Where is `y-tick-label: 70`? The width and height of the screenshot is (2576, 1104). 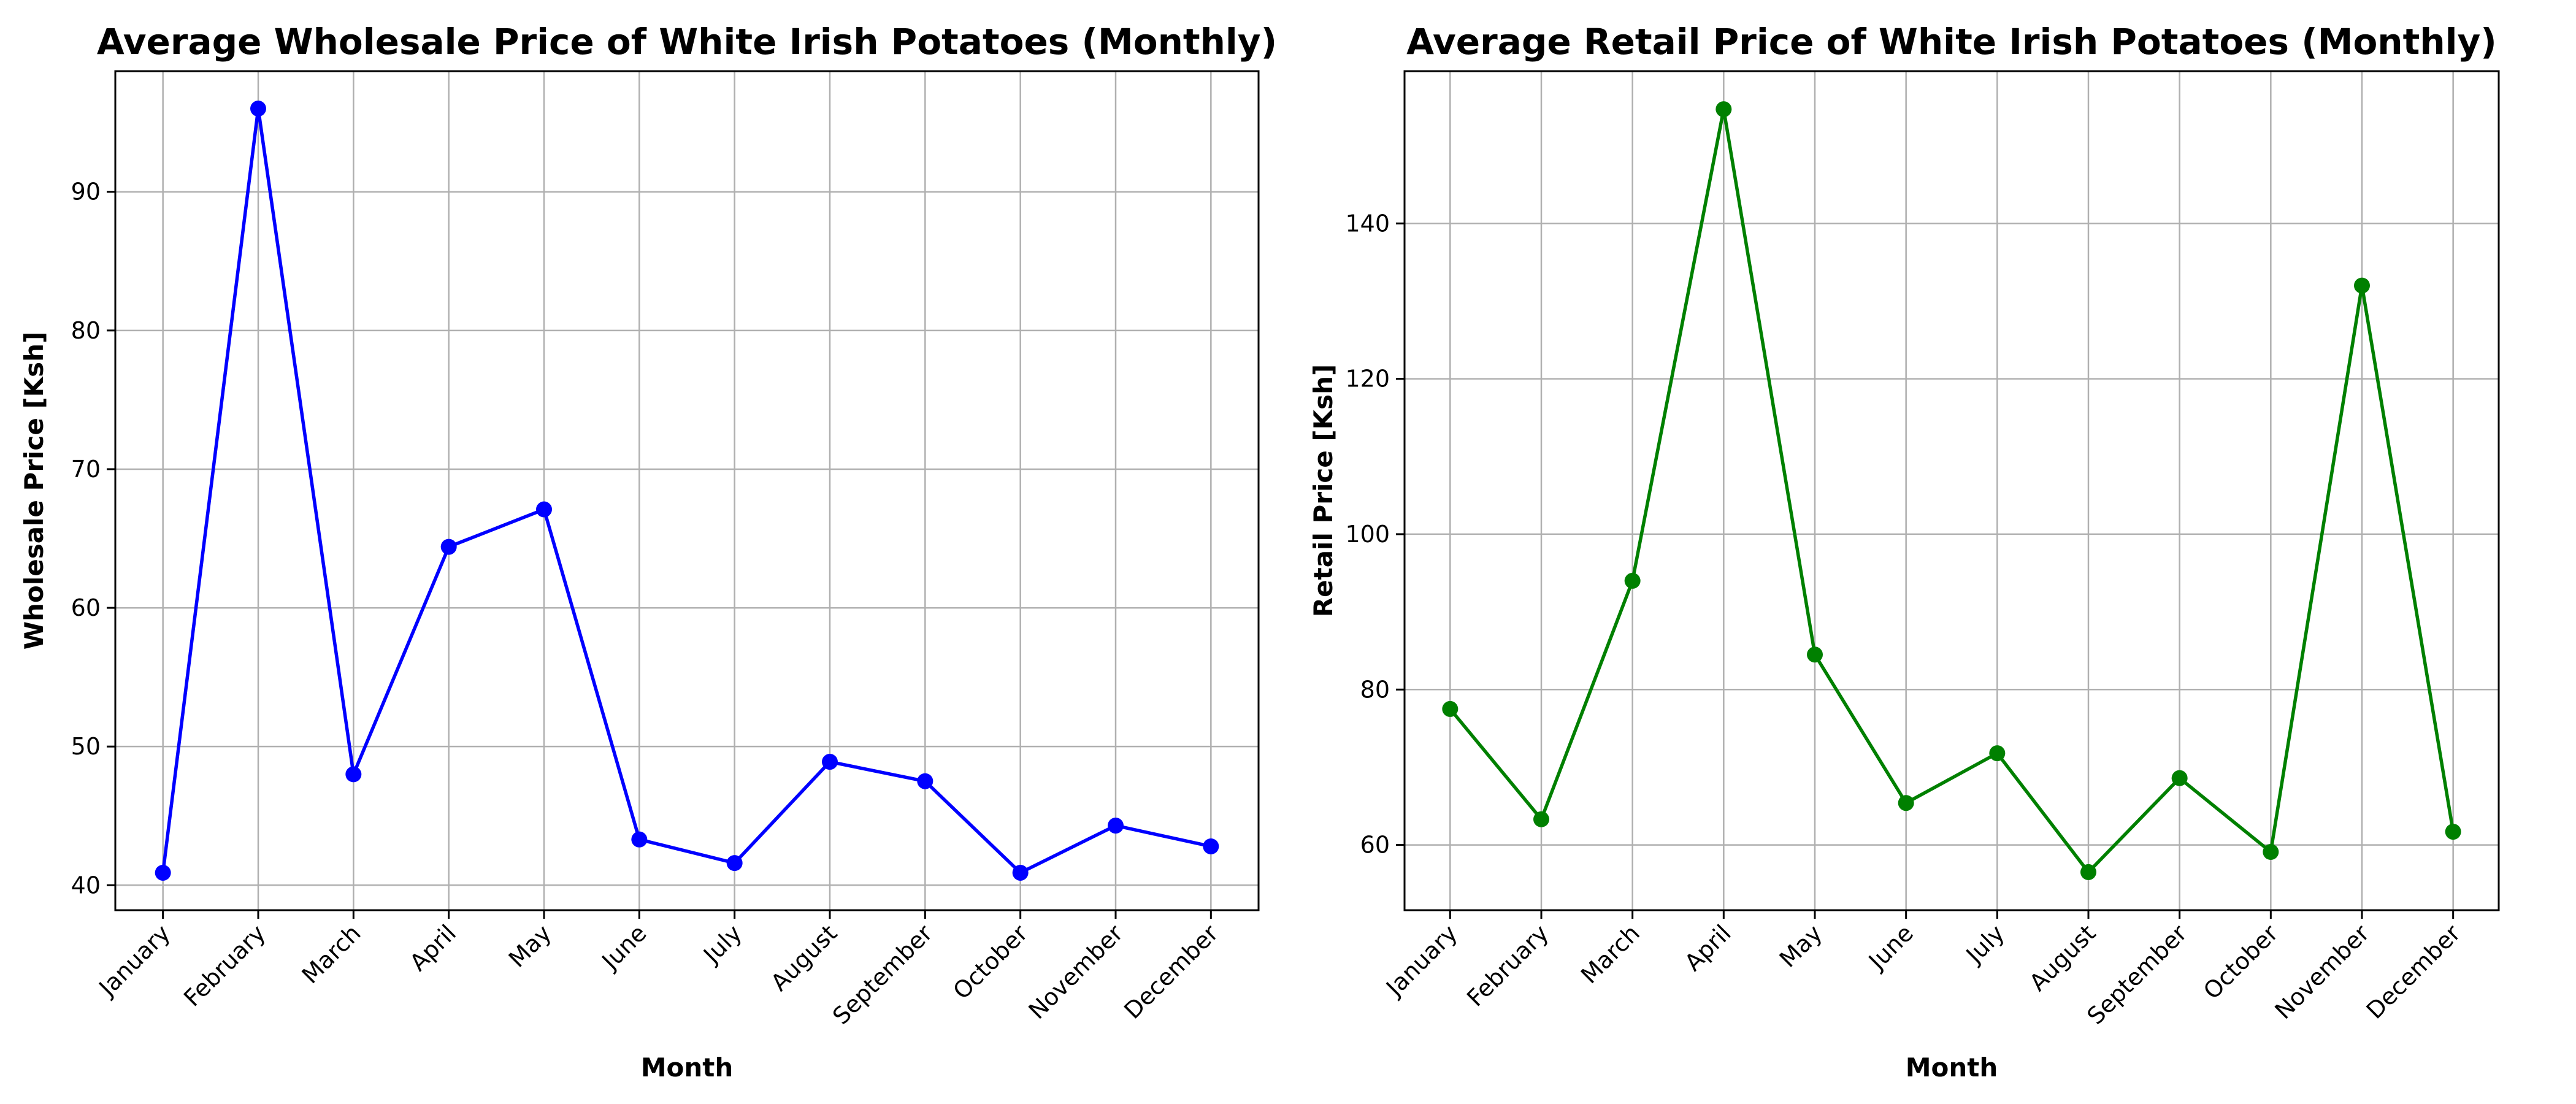 y-tick-label: 70 is located at coordinates (86, 469).